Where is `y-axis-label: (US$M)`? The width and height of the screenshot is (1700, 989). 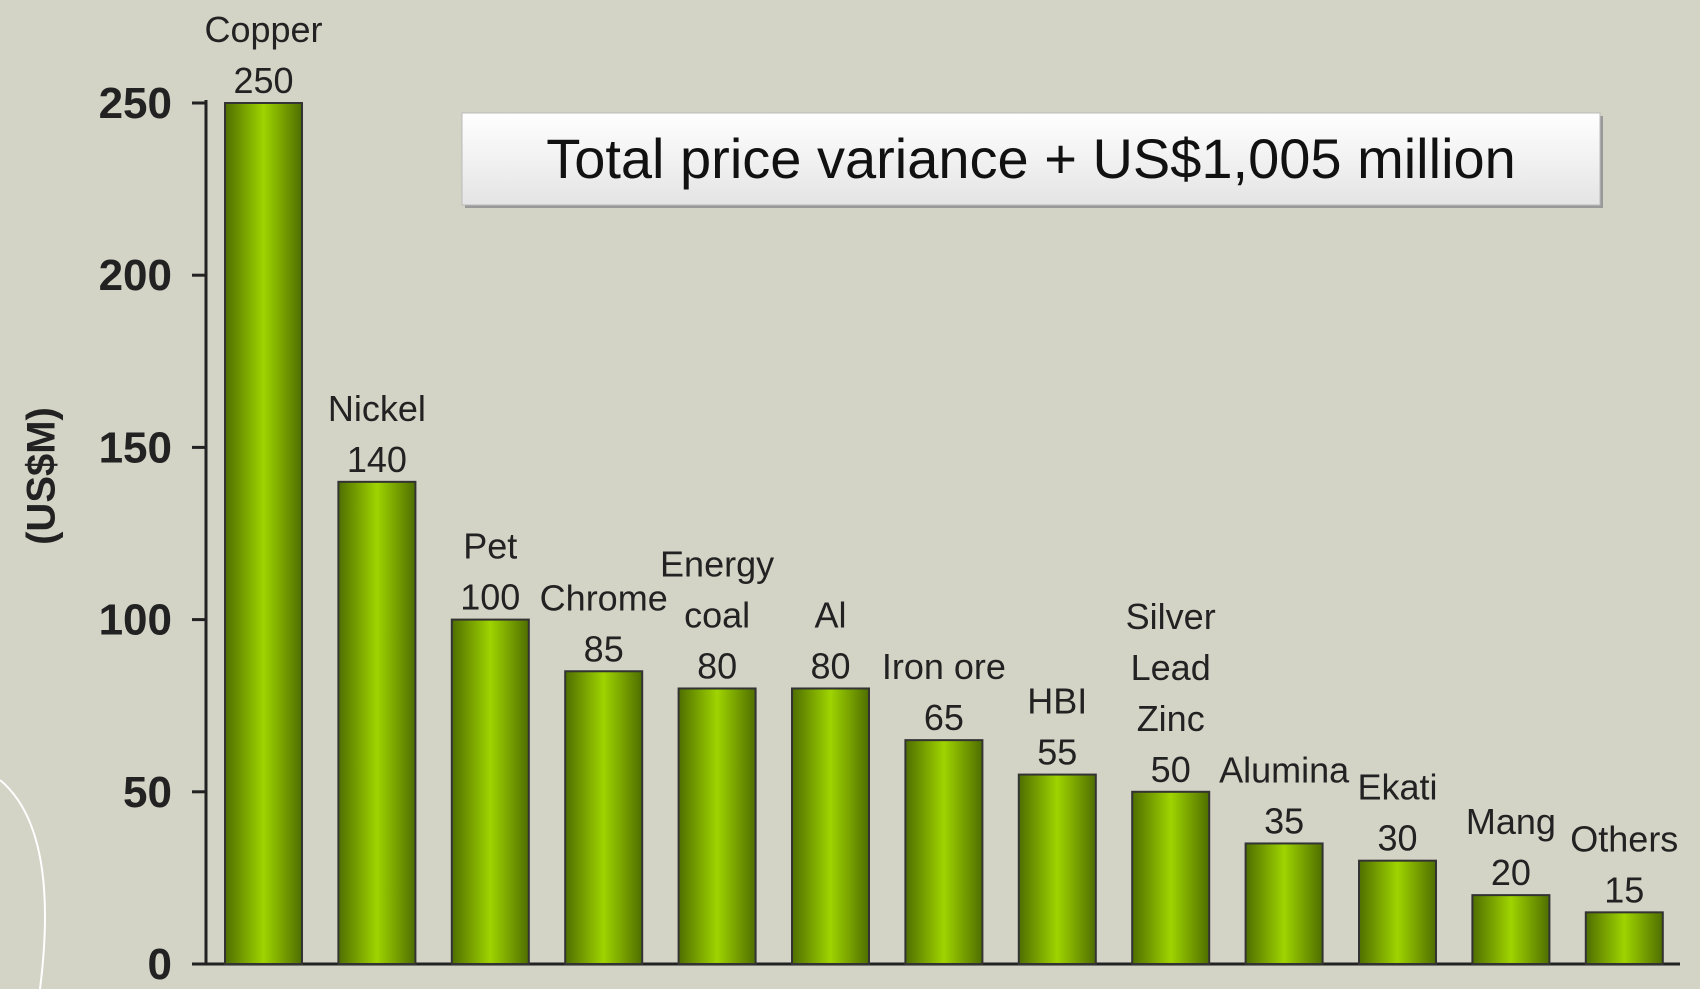
y-axis-label: (US$M) is located at coordinates (42, 476).